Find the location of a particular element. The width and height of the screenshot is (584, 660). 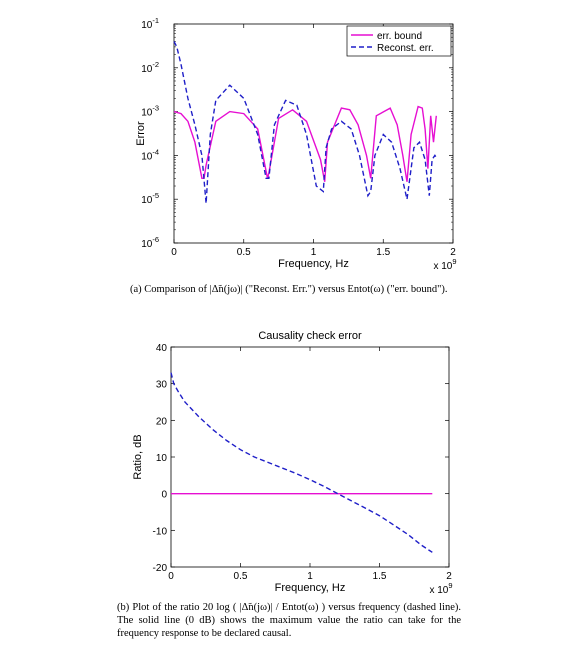

y-tick-label: 10⁻¹ is located at coordinates (150, 23).